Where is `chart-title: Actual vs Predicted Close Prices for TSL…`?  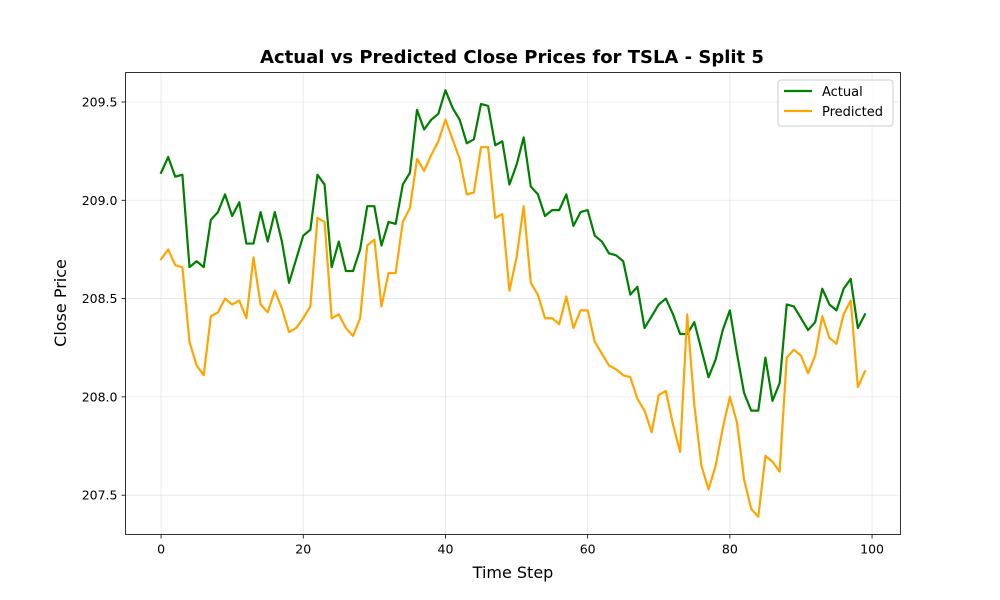 chart-title: Actual vs Predicted Close Prices for TSL… is located at coordinates (512, 57).